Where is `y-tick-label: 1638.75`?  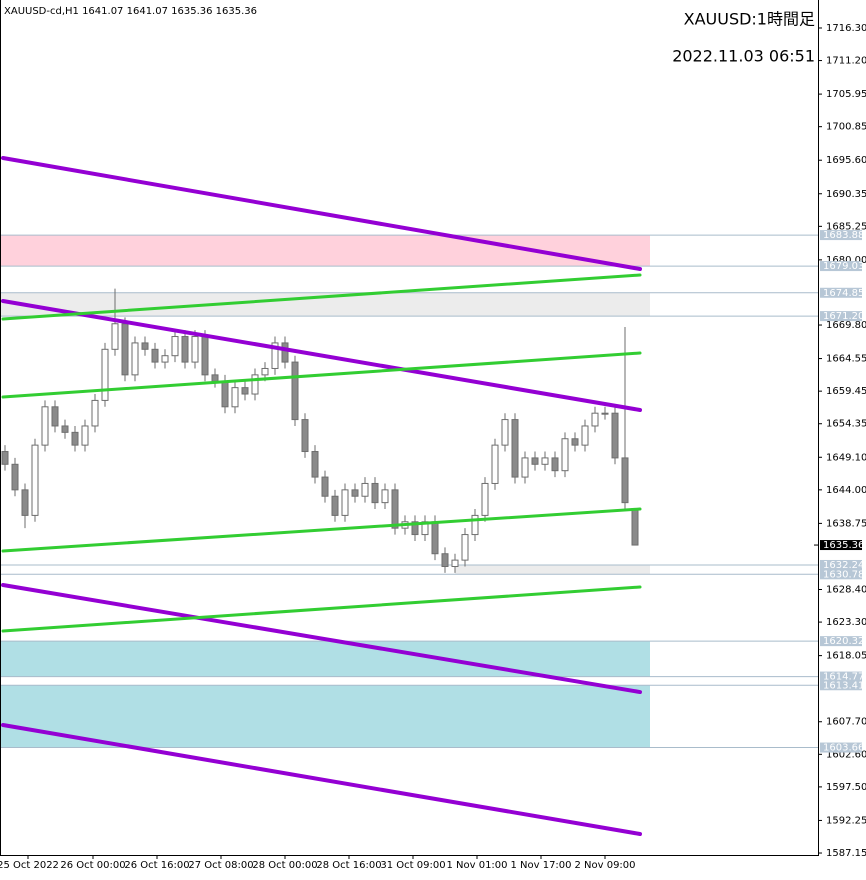 y-tick-label: 1638.75 is located at coordinates (846, 523).